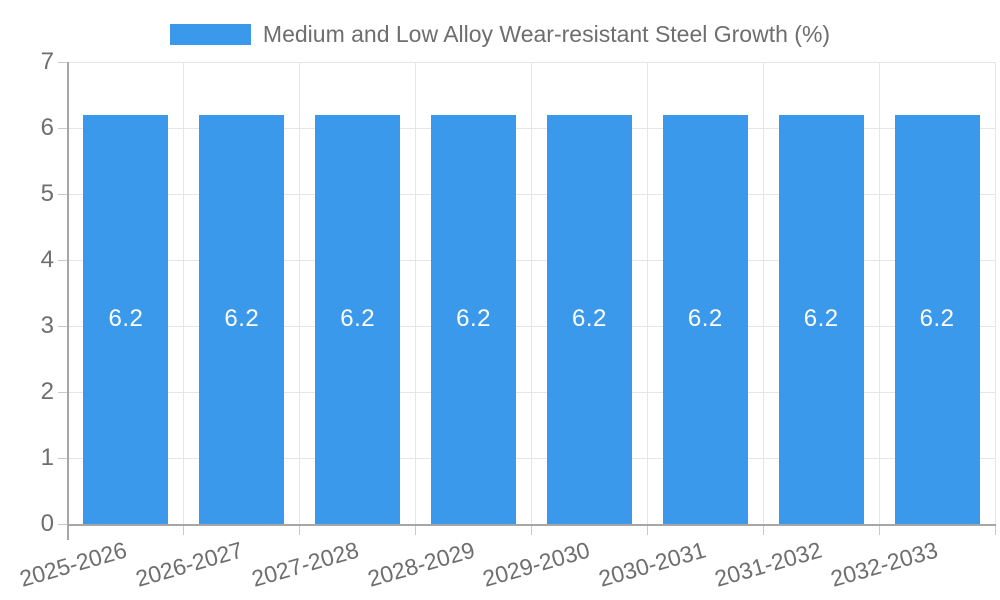  What do you see at coordinates (68, 301) in the screenshot?
I see `y-axis-line` at bounding box center [68, 301].